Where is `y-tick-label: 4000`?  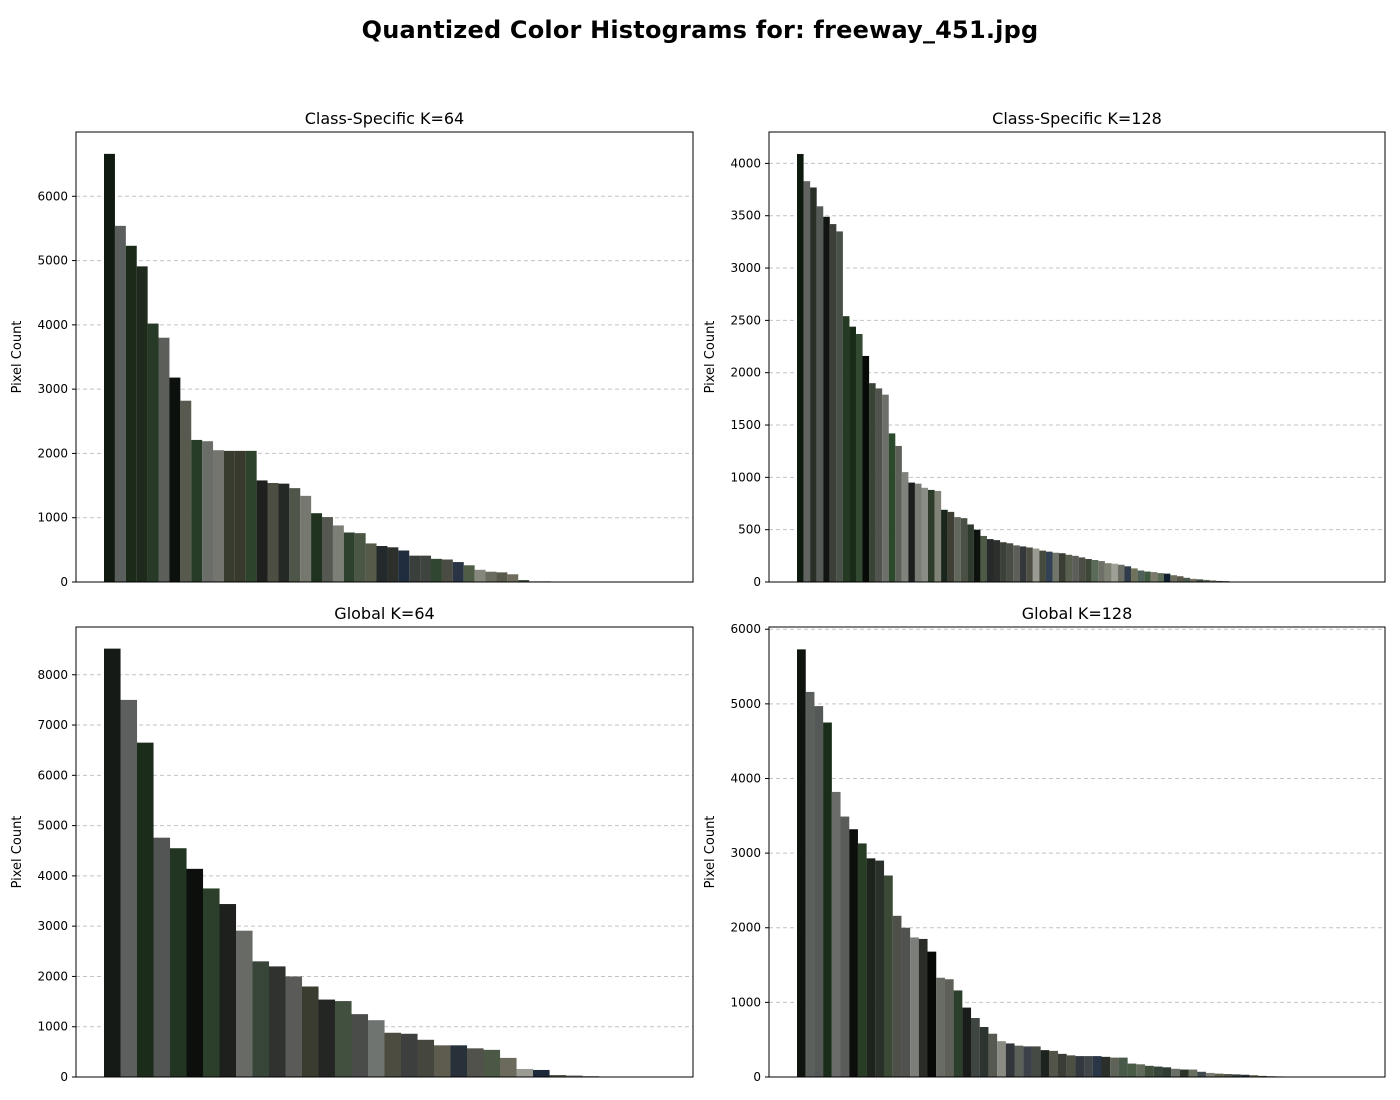 y-tick-label: 4000 is located at coordinates (745, 778).